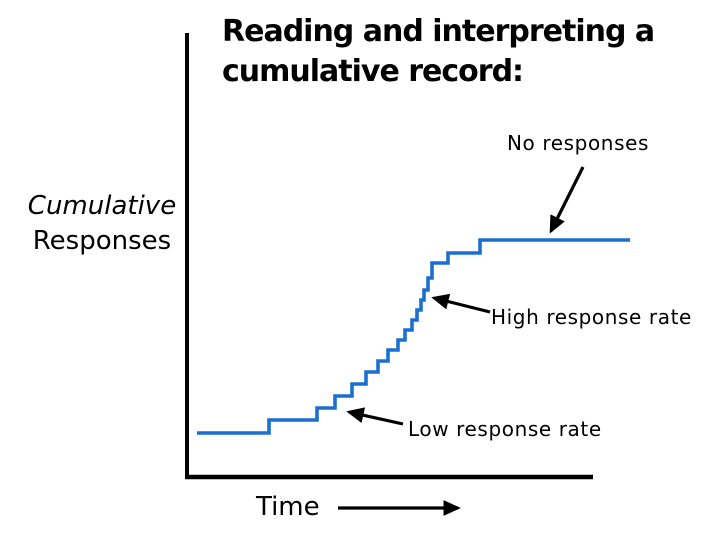 This screenshot has width=720, height=540. Describe the element at coordinates (102, 224) in the screenshot. I see `y-axis-label: Cumulative Responses` at that location.